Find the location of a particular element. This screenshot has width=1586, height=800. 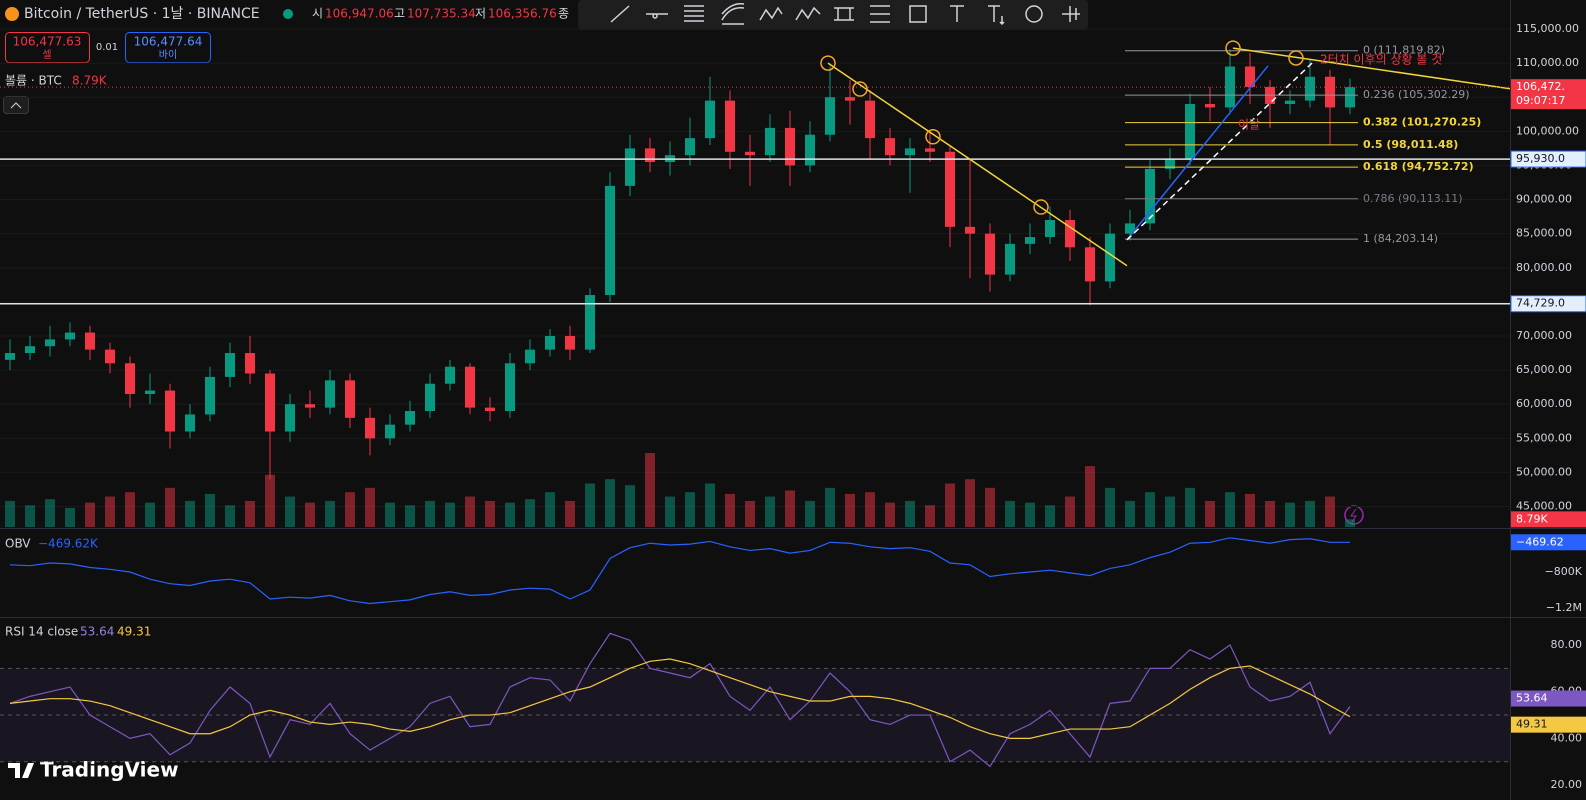

symbol-icon is located at coordinates (12, 14).